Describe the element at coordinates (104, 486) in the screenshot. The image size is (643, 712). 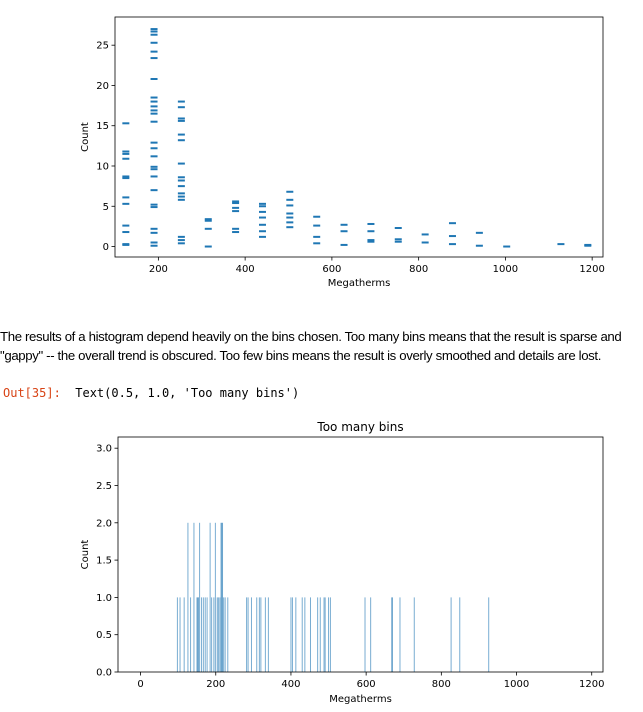
I see `y-tick-label: 2.5` at that location.